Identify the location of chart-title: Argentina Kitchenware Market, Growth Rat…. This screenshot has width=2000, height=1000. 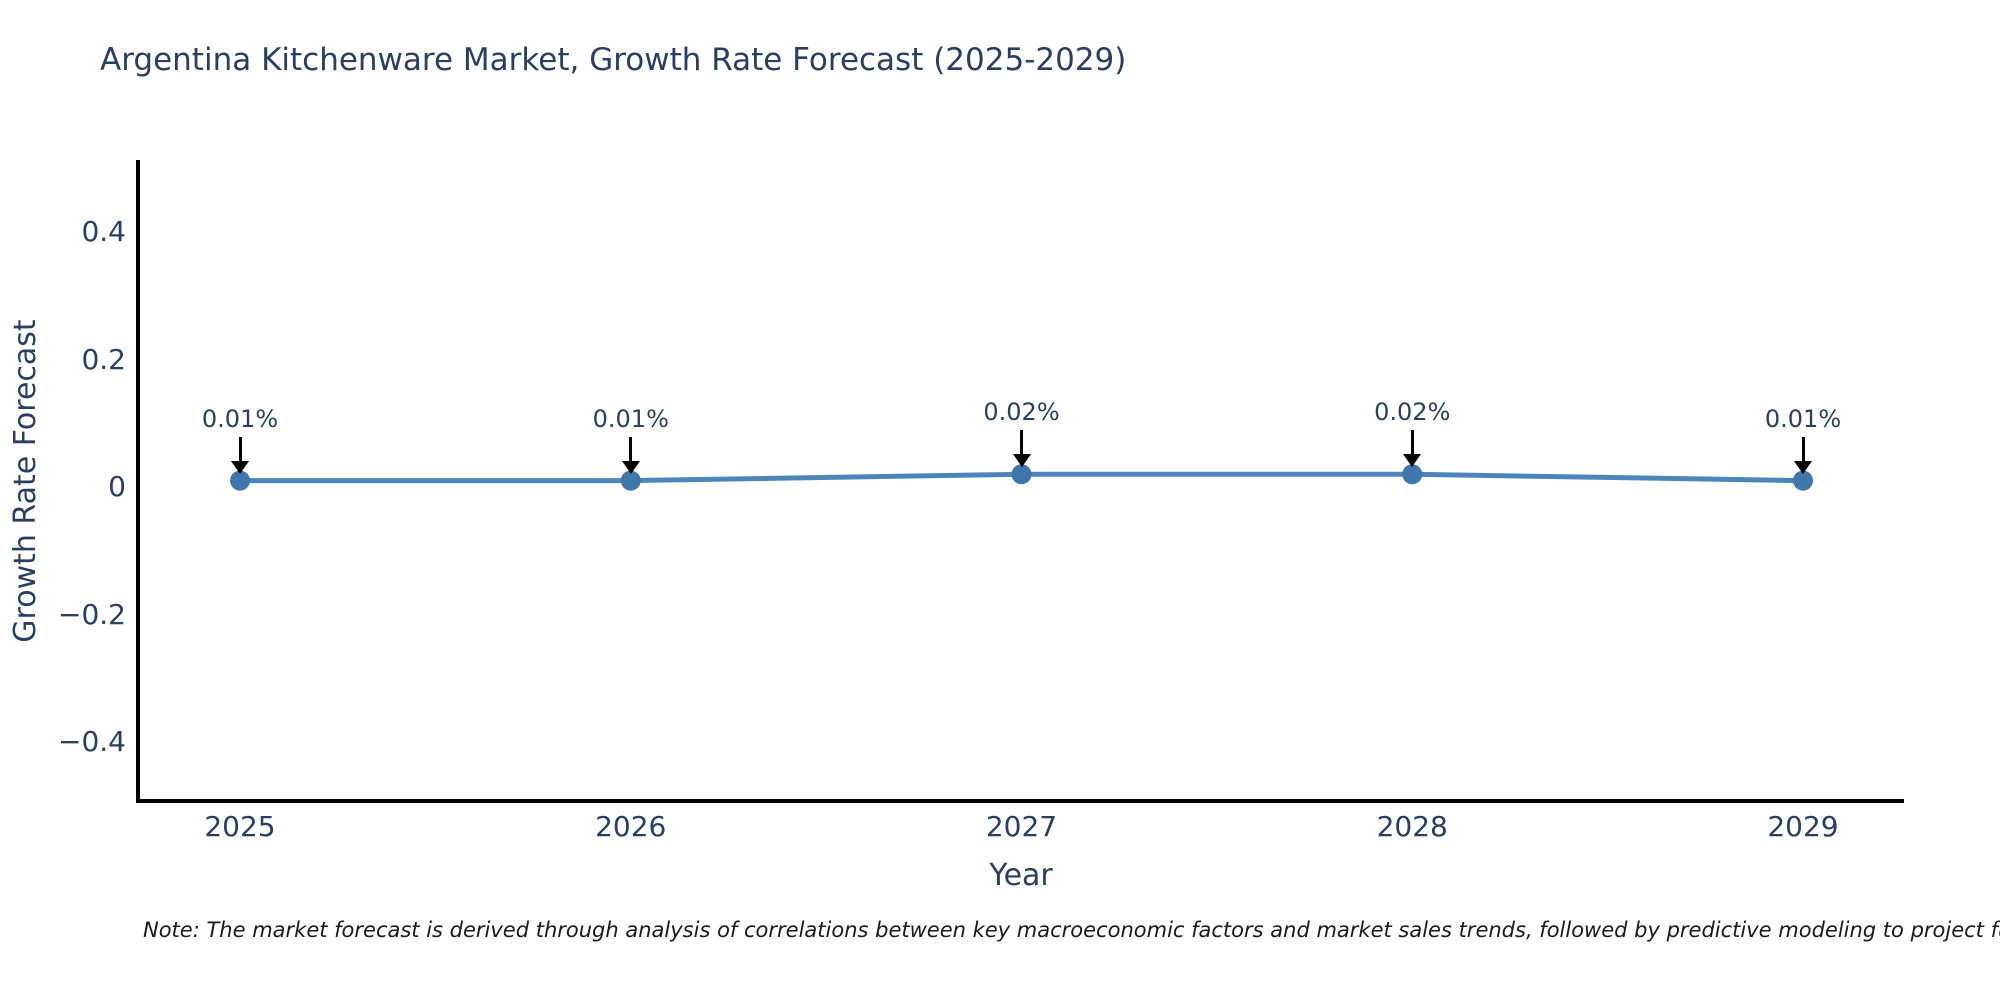
(613, 60).